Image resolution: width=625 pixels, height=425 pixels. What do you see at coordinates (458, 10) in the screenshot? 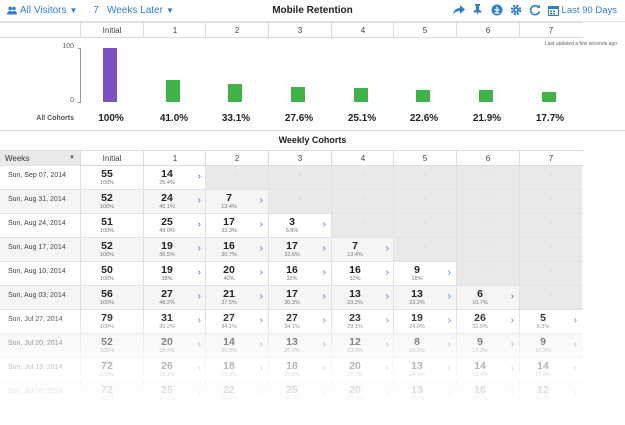
I see `share-icon` at bounding box center [458, 10].